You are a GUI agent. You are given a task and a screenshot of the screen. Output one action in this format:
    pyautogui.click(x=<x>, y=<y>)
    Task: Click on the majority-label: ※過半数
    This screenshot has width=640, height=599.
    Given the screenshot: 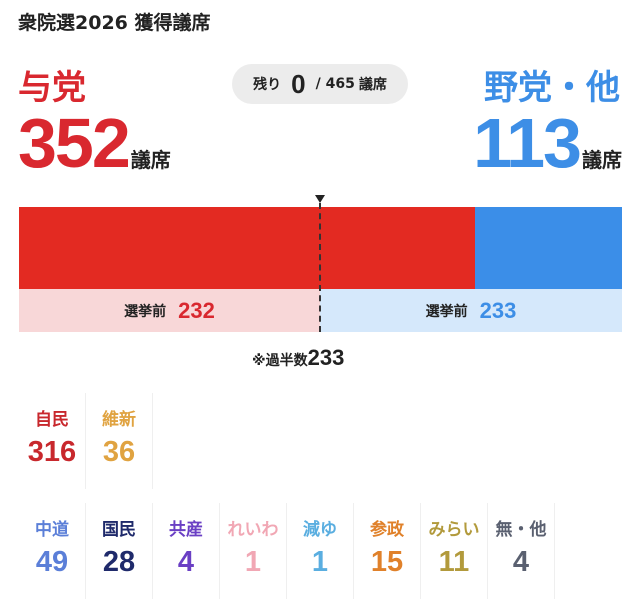 What is the action you would take?
    pyautogui.click(x=280, y=361)
    